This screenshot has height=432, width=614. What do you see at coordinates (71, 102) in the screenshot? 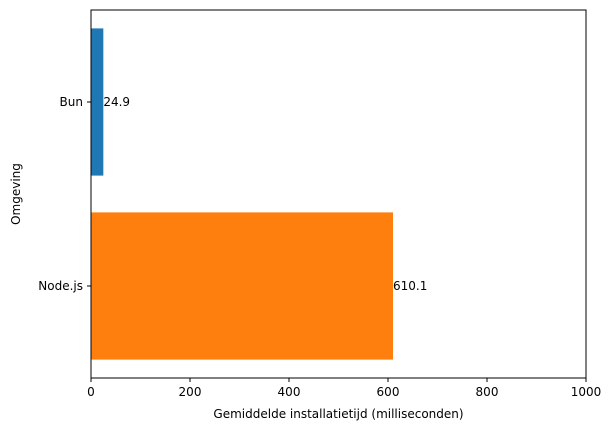
I see `y-tick-label-bun: Bun` at bounding box center [71, 102].